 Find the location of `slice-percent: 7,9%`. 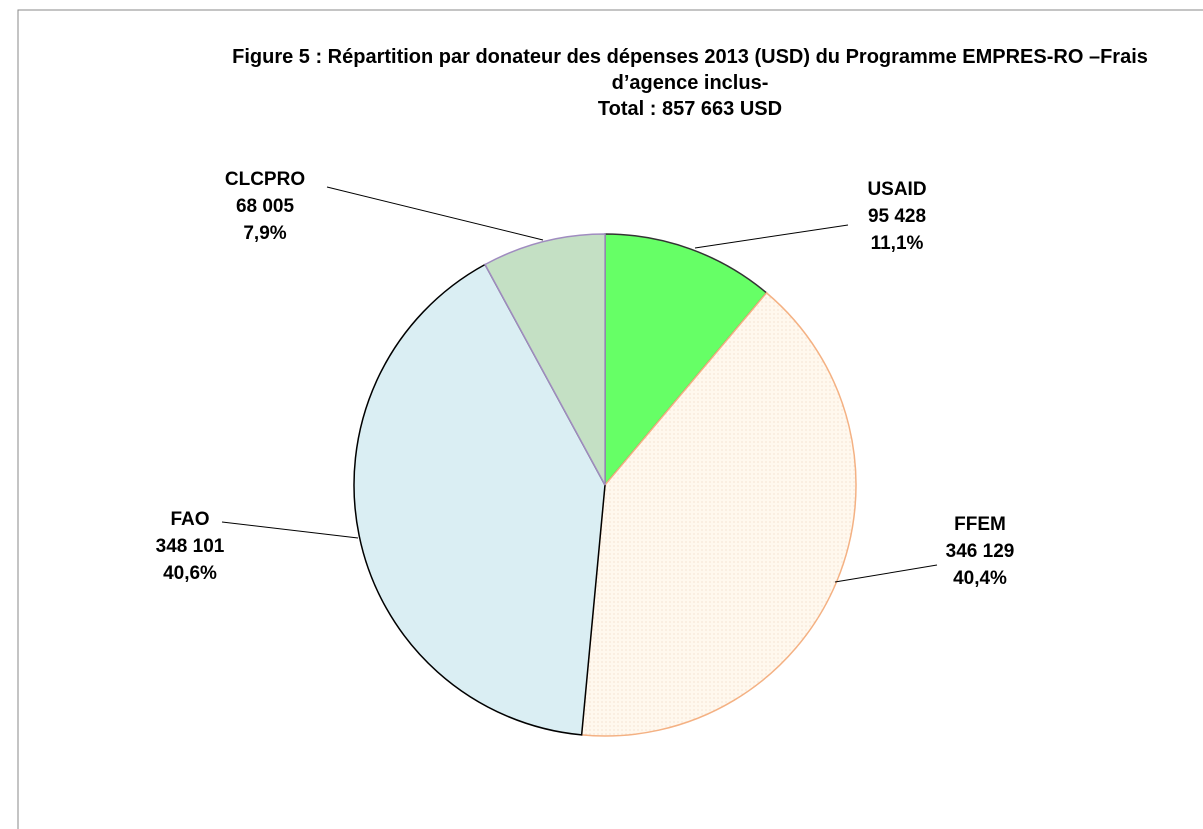

slice-percent: 7,9% is located at coordinates (264, 233).